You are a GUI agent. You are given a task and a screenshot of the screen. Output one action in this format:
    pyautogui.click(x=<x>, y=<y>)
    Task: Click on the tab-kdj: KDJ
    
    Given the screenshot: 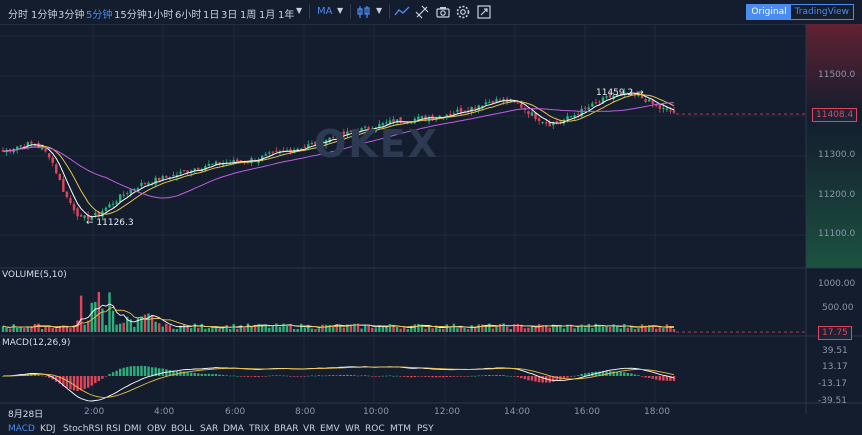 What is the action you would take?
    pyautogui.click(x=48, y=429)
    